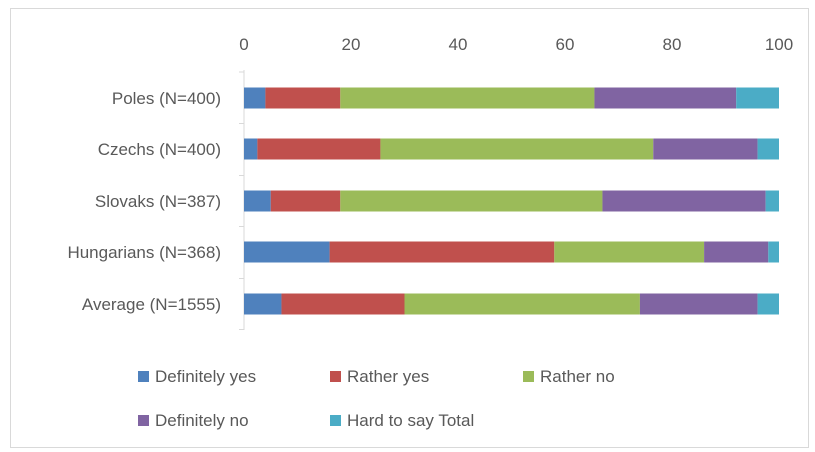 The height and width of the screenshot is (452, 815). Describe the element at coordinates (351, 44) in the screenshot. I see `x-tick-label: 20` at that location.